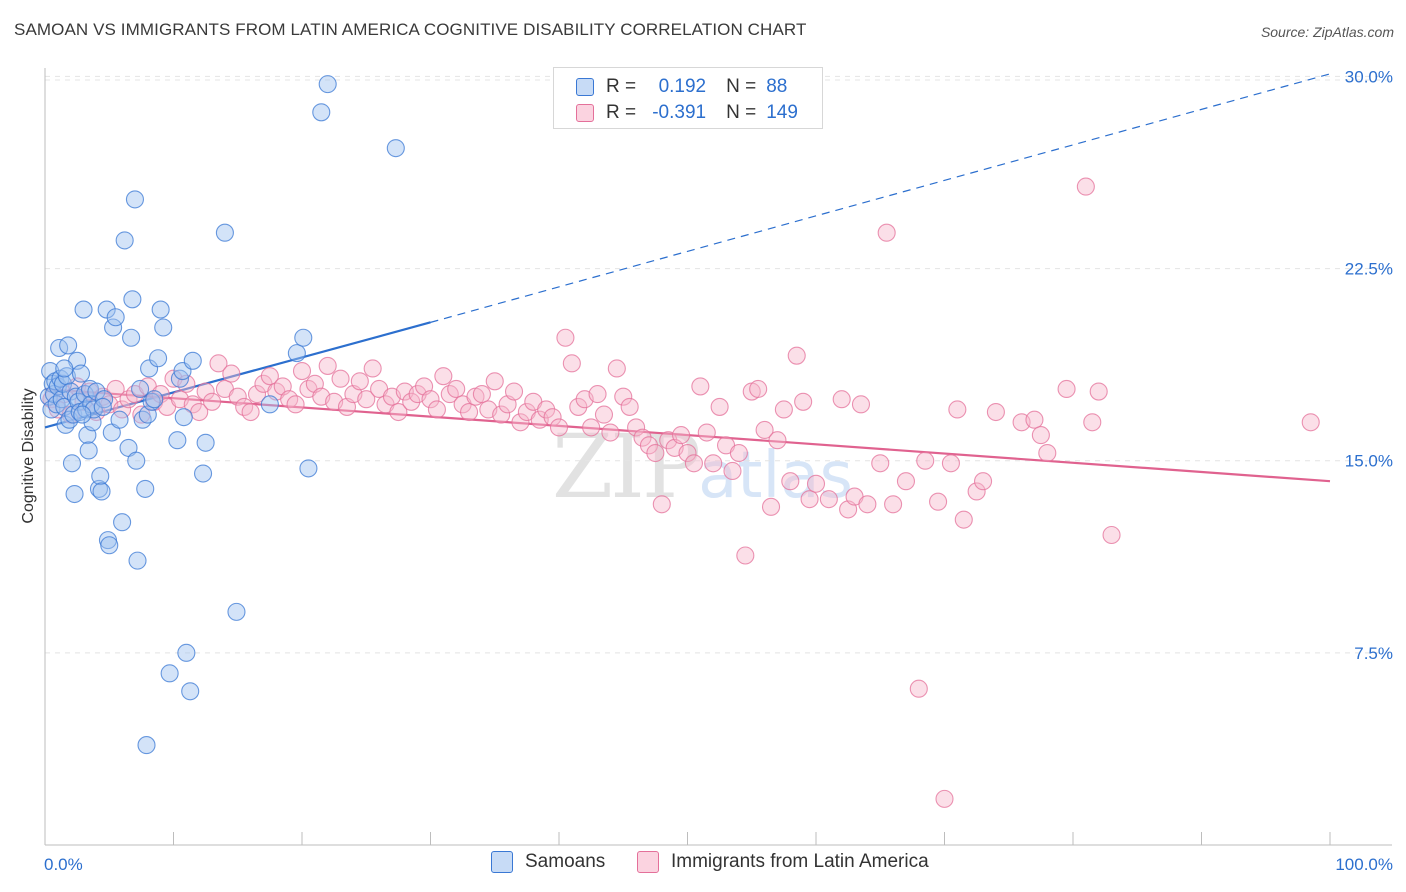 Image resolution: width=1406 pixels, height=892 pixels. Describe the element at coordinates (1327, 32) in the screenshot. I see `source-label: Source: ZipAtlas.com` at that location.